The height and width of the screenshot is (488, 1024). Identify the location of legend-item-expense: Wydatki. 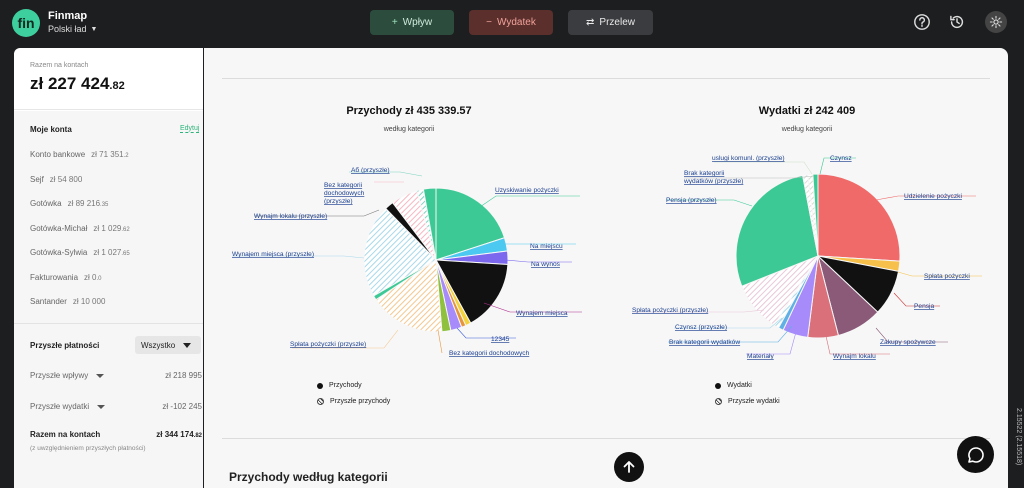
(733, 385).